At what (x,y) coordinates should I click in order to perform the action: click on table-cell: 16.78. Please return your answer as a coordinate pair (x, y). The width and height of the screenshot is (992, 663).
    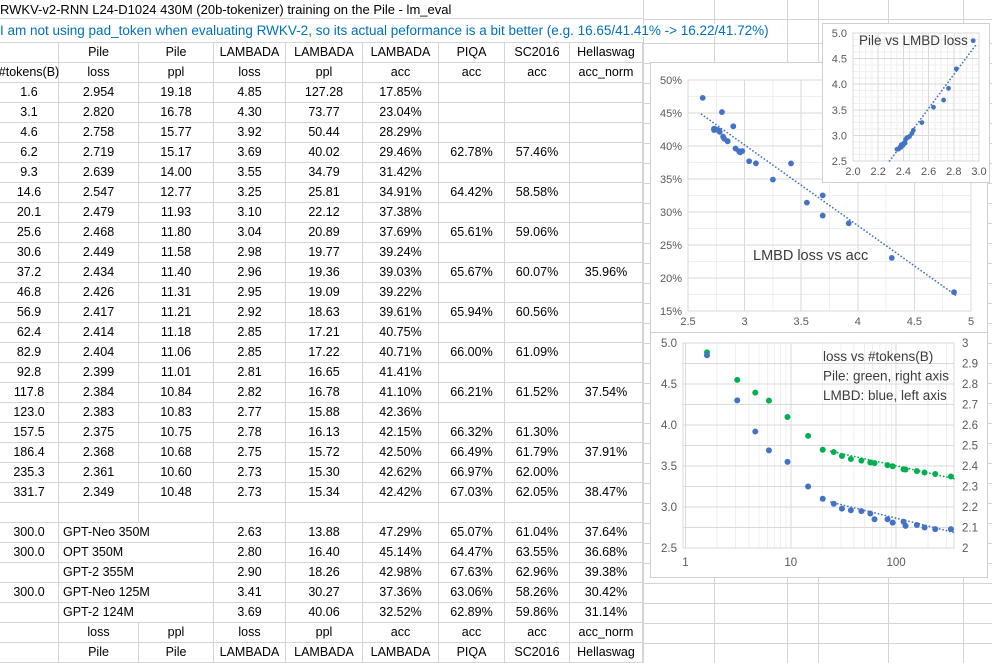
    Looking at the image, I should click on (176, 113).